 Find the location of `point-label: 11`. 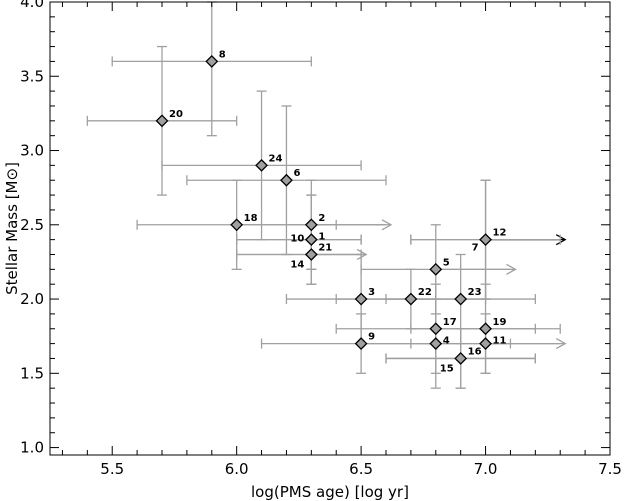

point-label: 11 is located at coordinates (500, 341).